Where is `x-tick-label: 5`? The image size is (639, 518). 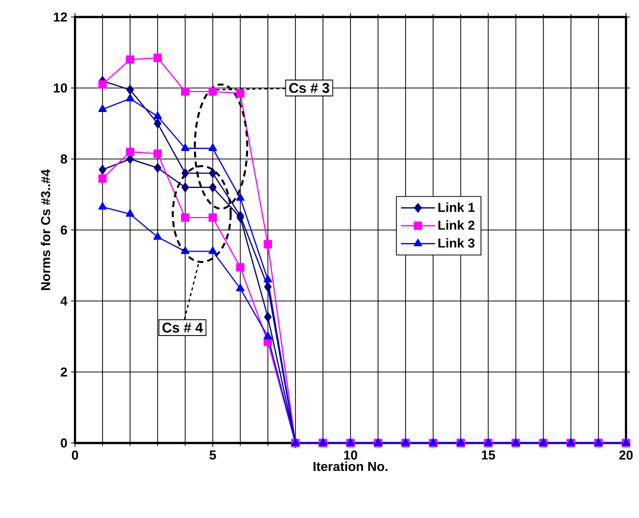 x-tick-label: 5 is located at coordinates (213, 455).